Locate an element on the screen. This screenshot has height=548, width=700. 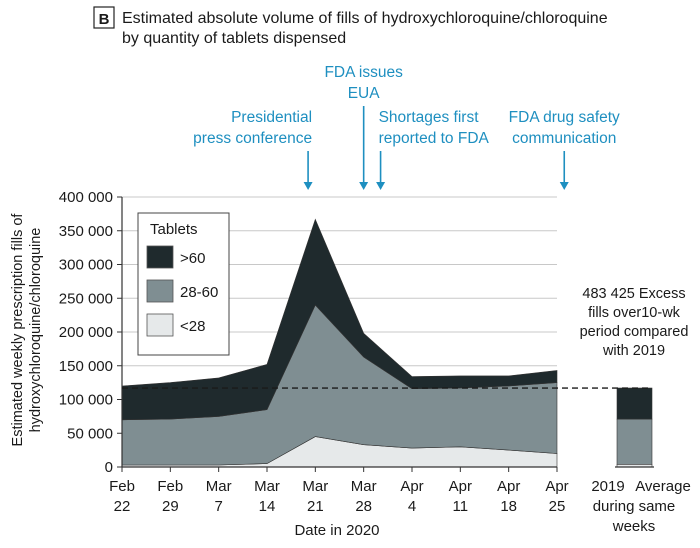
legend-swatch-gt60 is located at coordinates (160, 257).